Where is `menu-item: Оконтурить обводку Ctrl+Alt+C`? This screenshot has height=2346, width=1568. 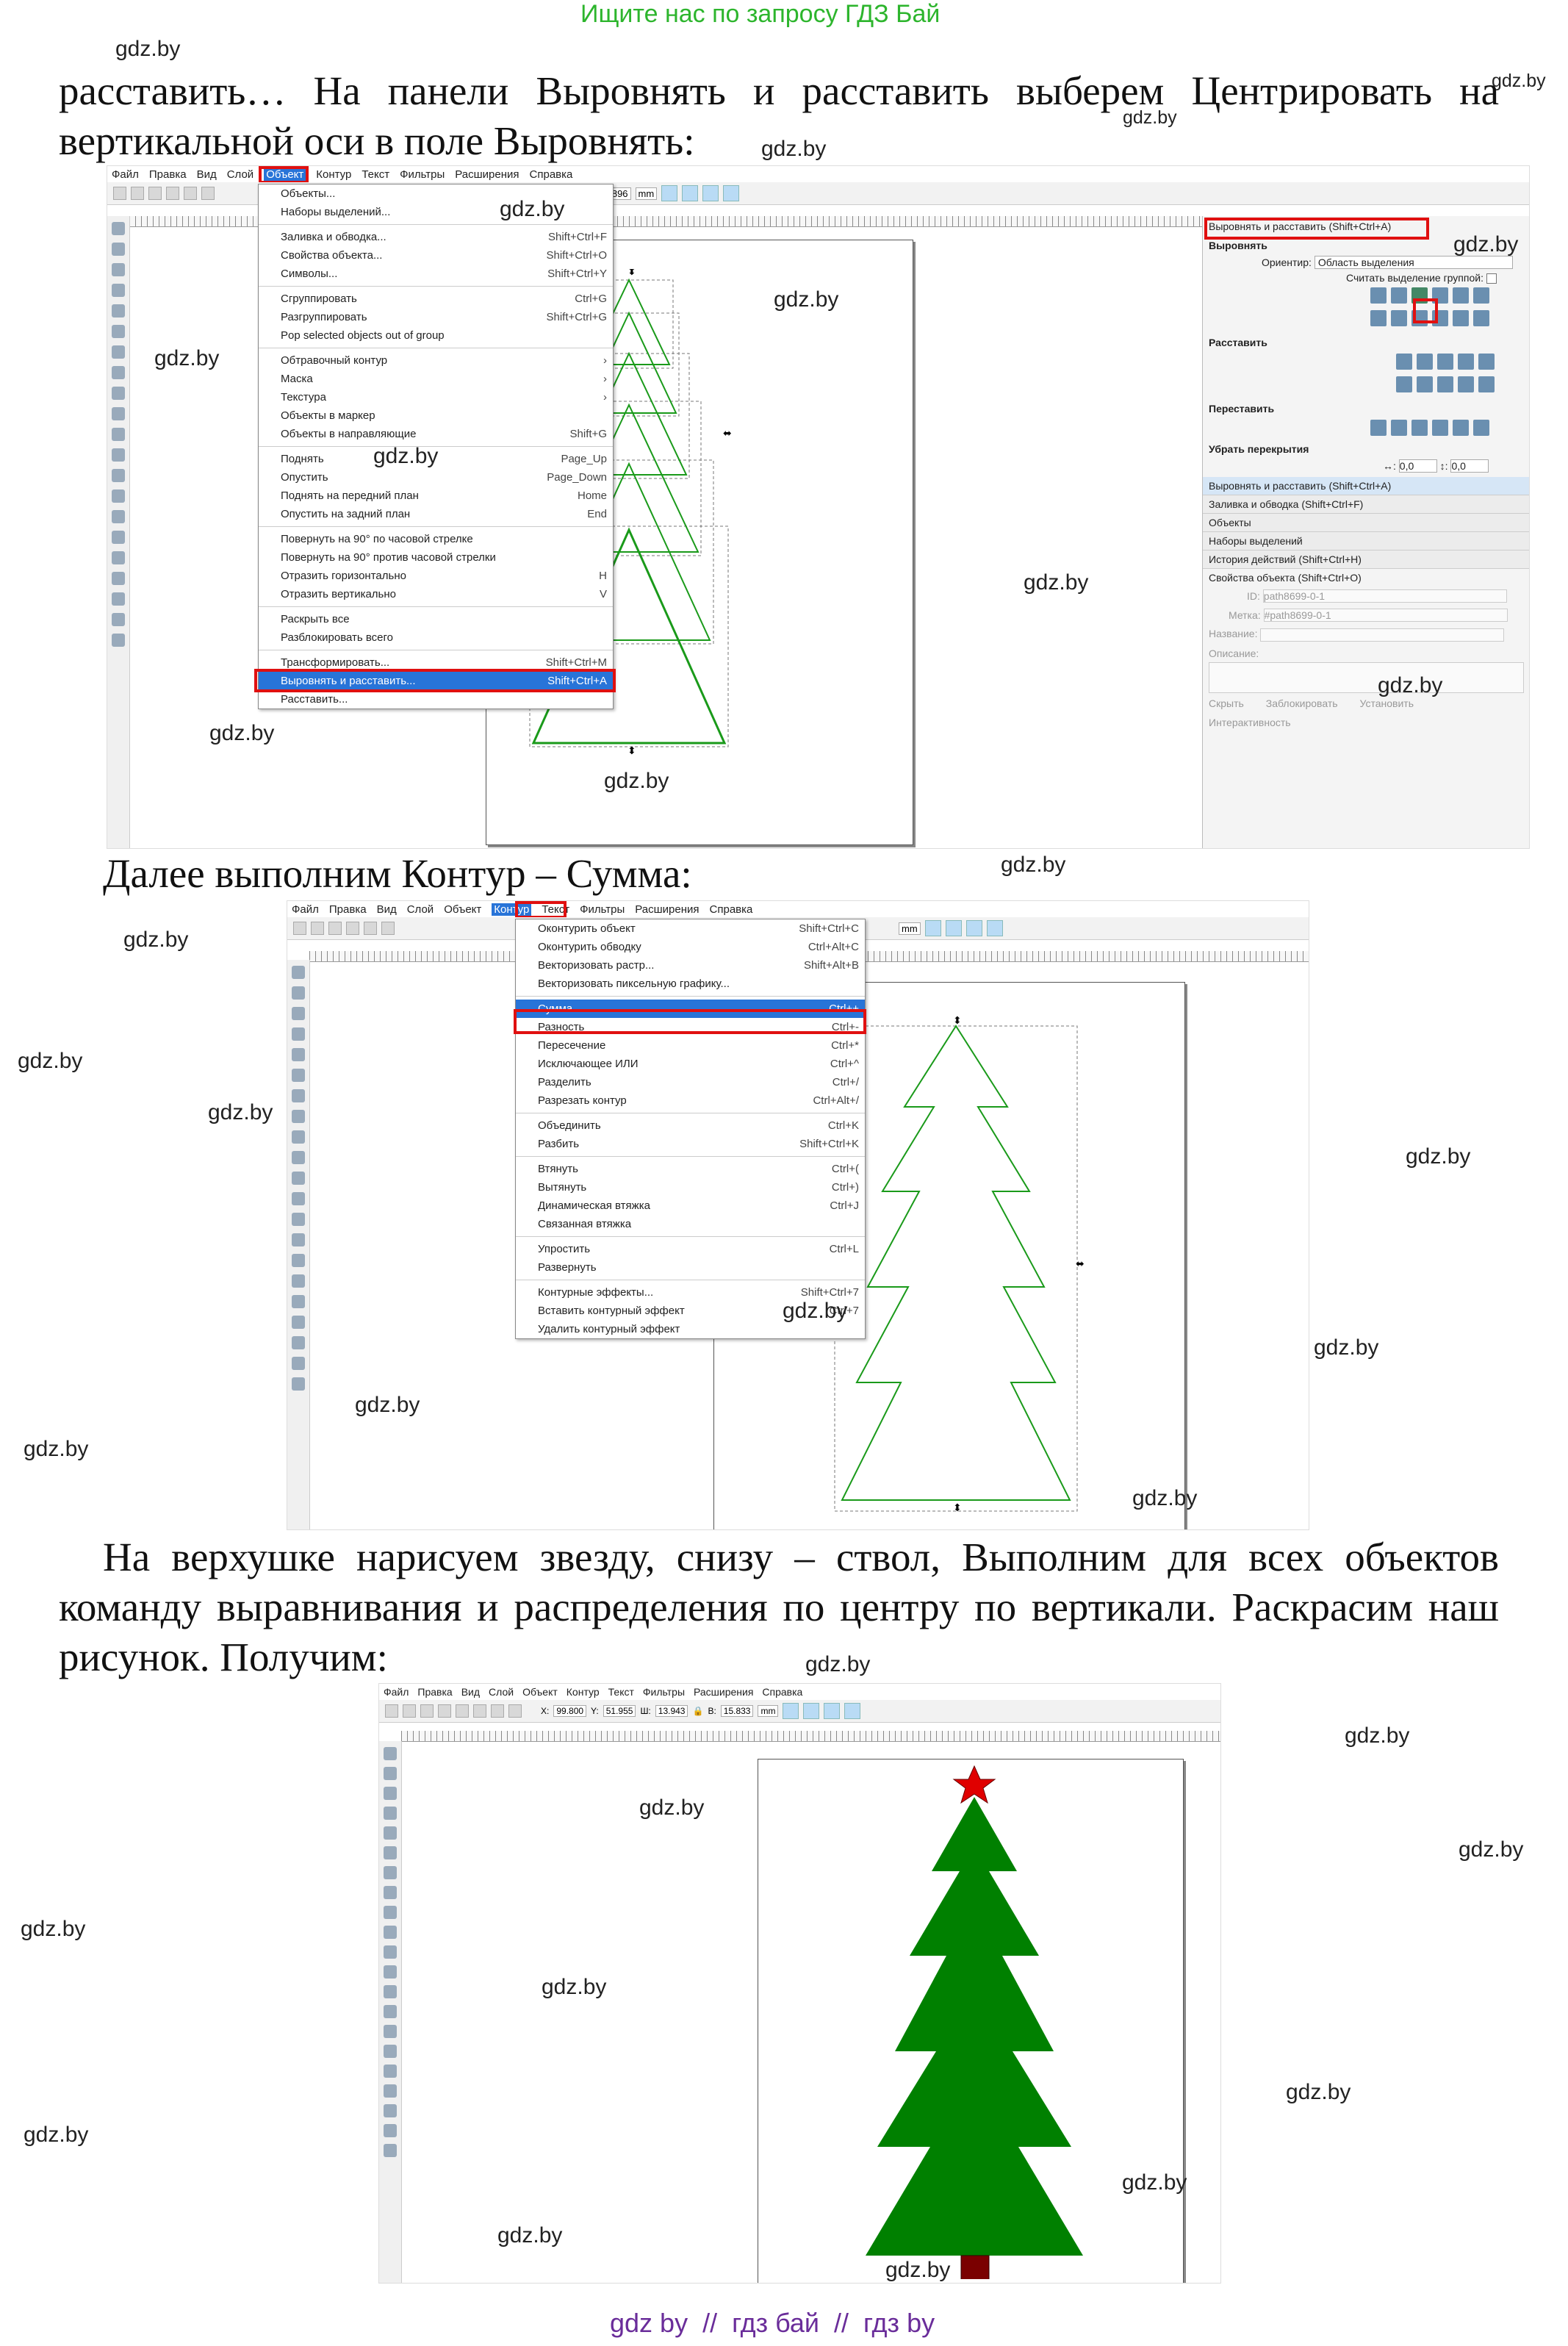
menu-item: Оконтурить обводку Ctrl+Alt+C is located at coordinates (698, 947).